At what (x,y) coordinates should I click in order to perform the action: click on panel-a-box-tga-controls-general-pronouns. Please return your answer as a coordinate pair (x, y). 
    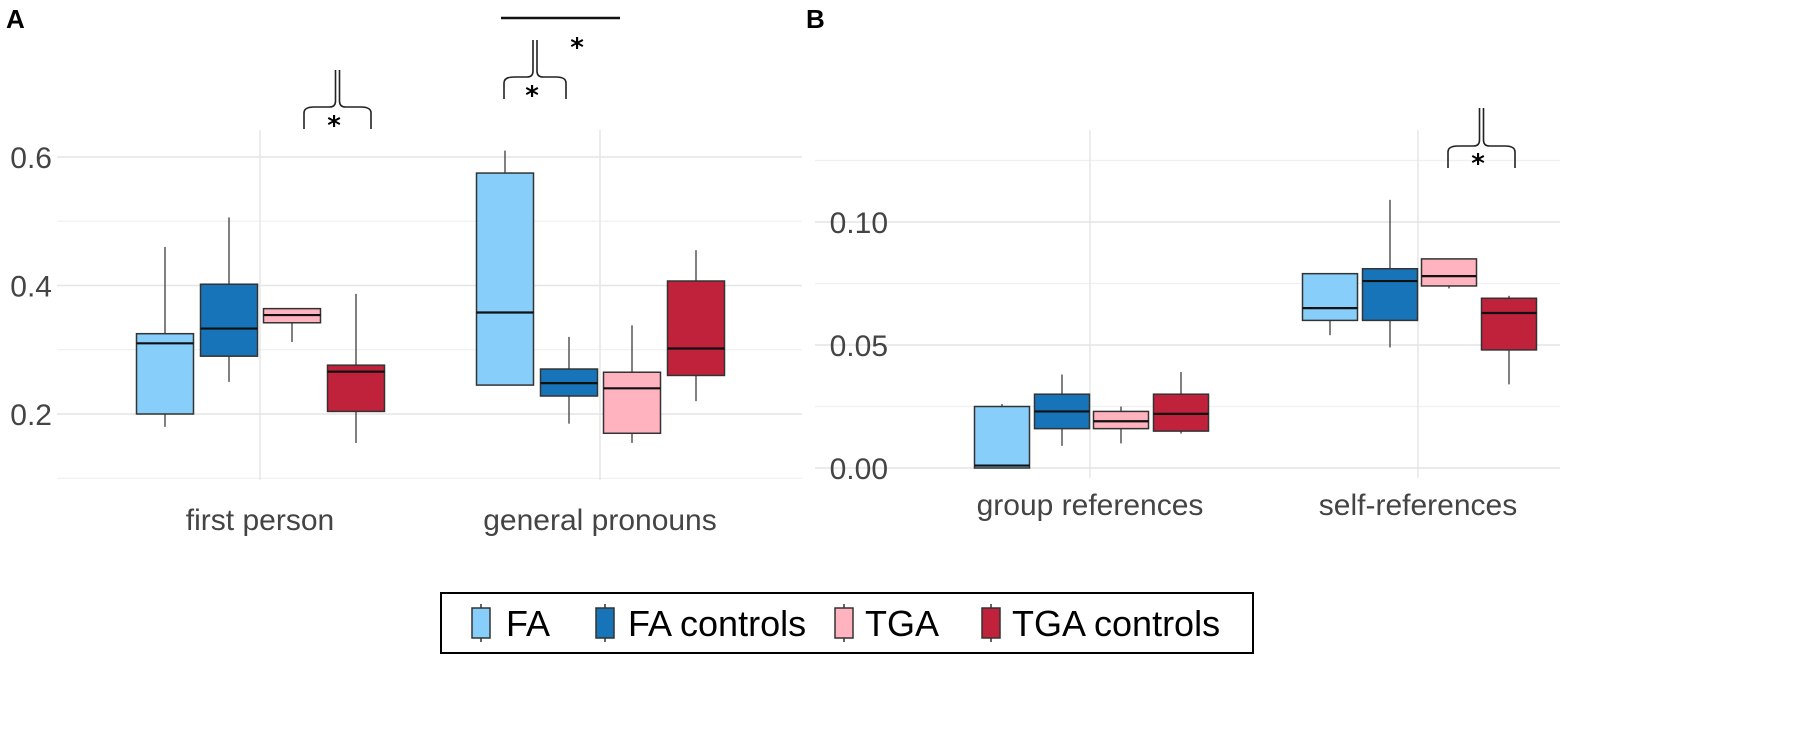
    Looking at the image, I should click on (696, 326).